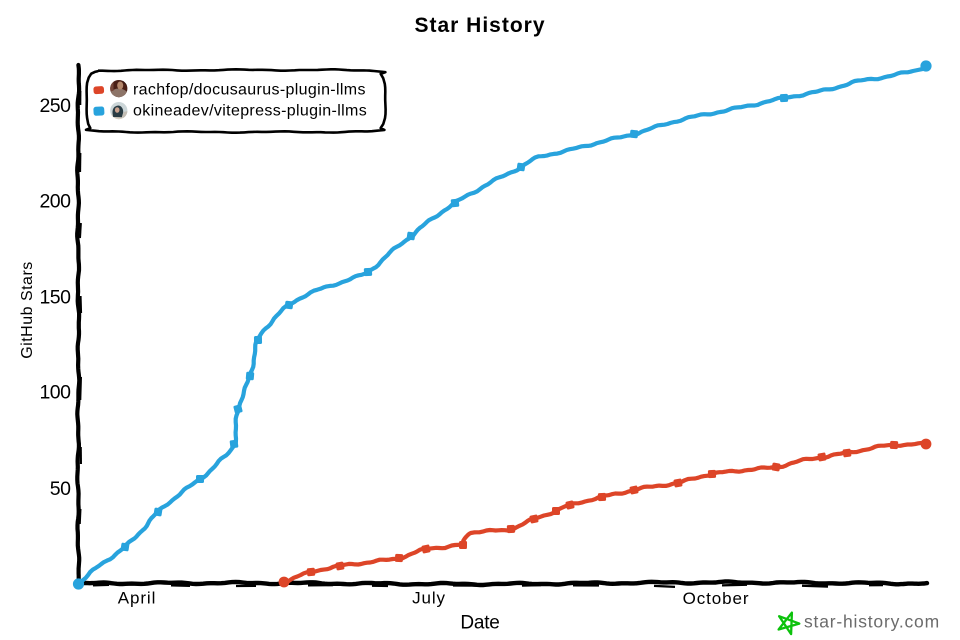 This screenshot has width=960, height=640. What do you see at coordinates (716, 598) in the screenshot?
I see `svg-text: October` at bounding box center [716, 598].